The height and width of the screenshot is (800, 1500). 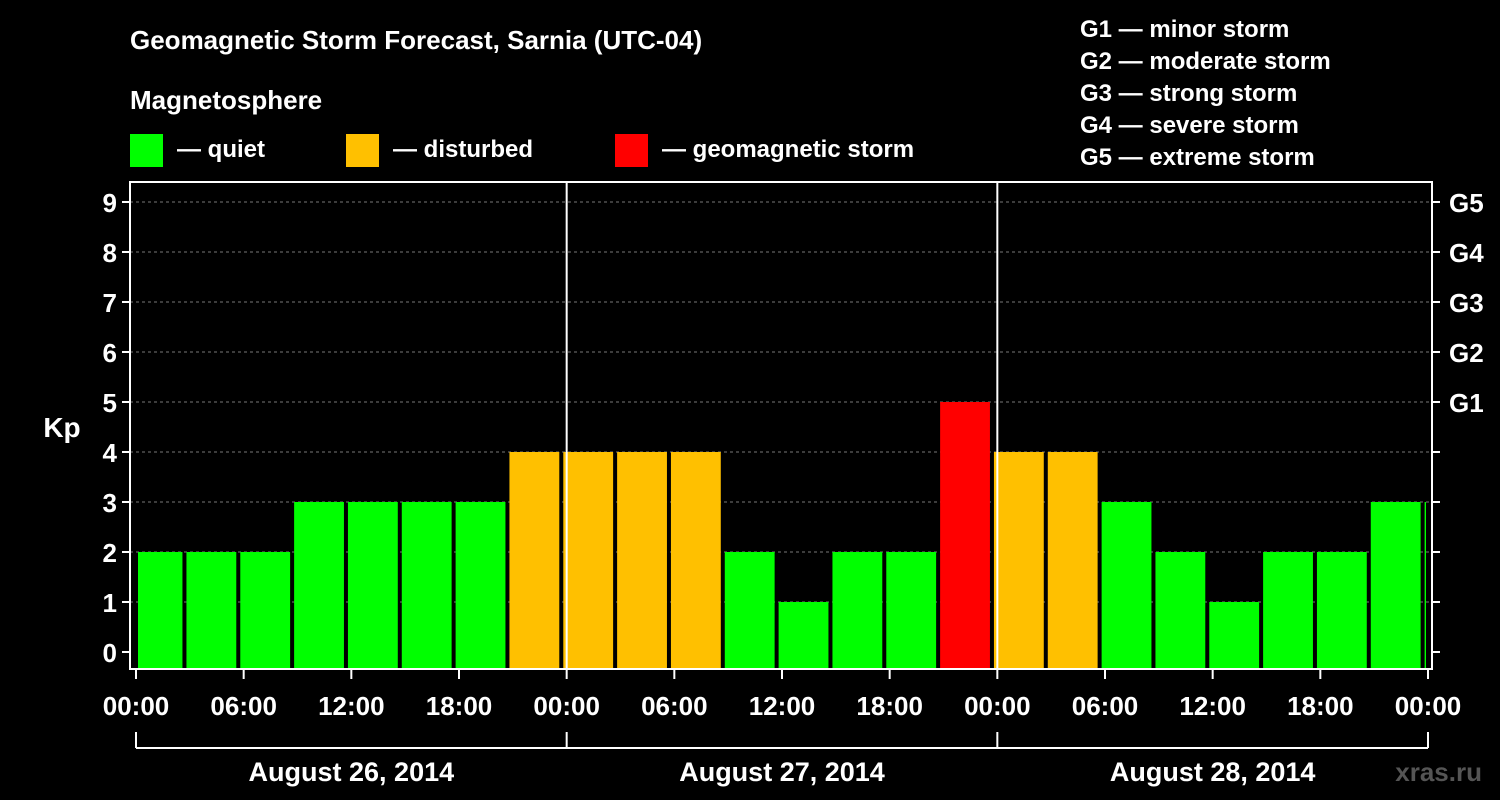 What do you see at coordinates (782, 772) in the screenshot?
I see `day-label: August 27, 2014` at bounding box center [782, 772].